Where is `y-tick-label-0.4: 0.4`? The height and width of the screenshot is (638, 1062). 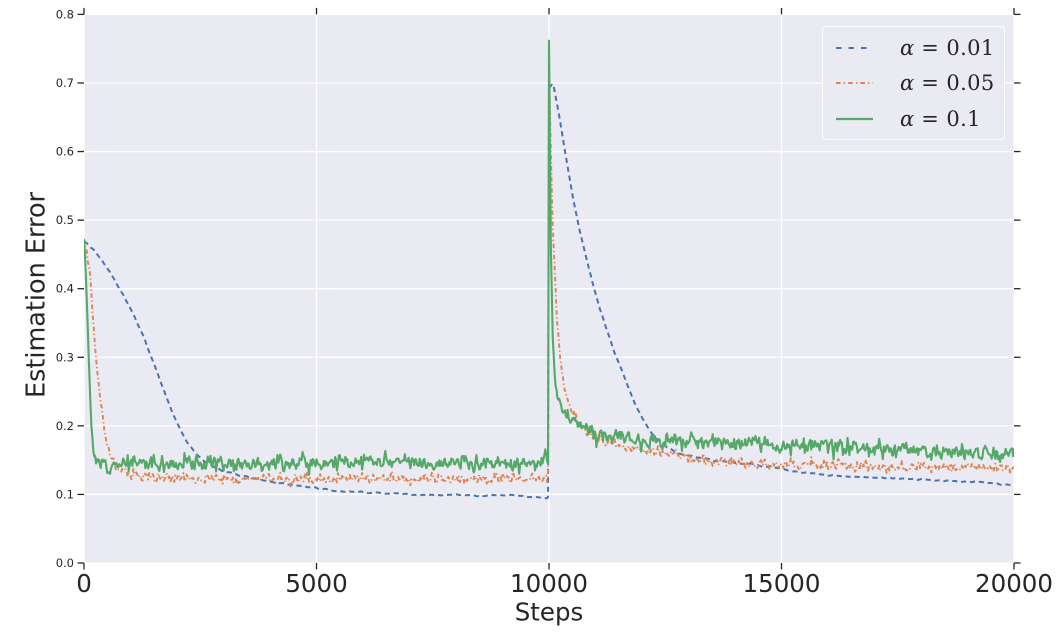
y-tick-label-0.4: 0.4 is located at coordinates (65, 289).